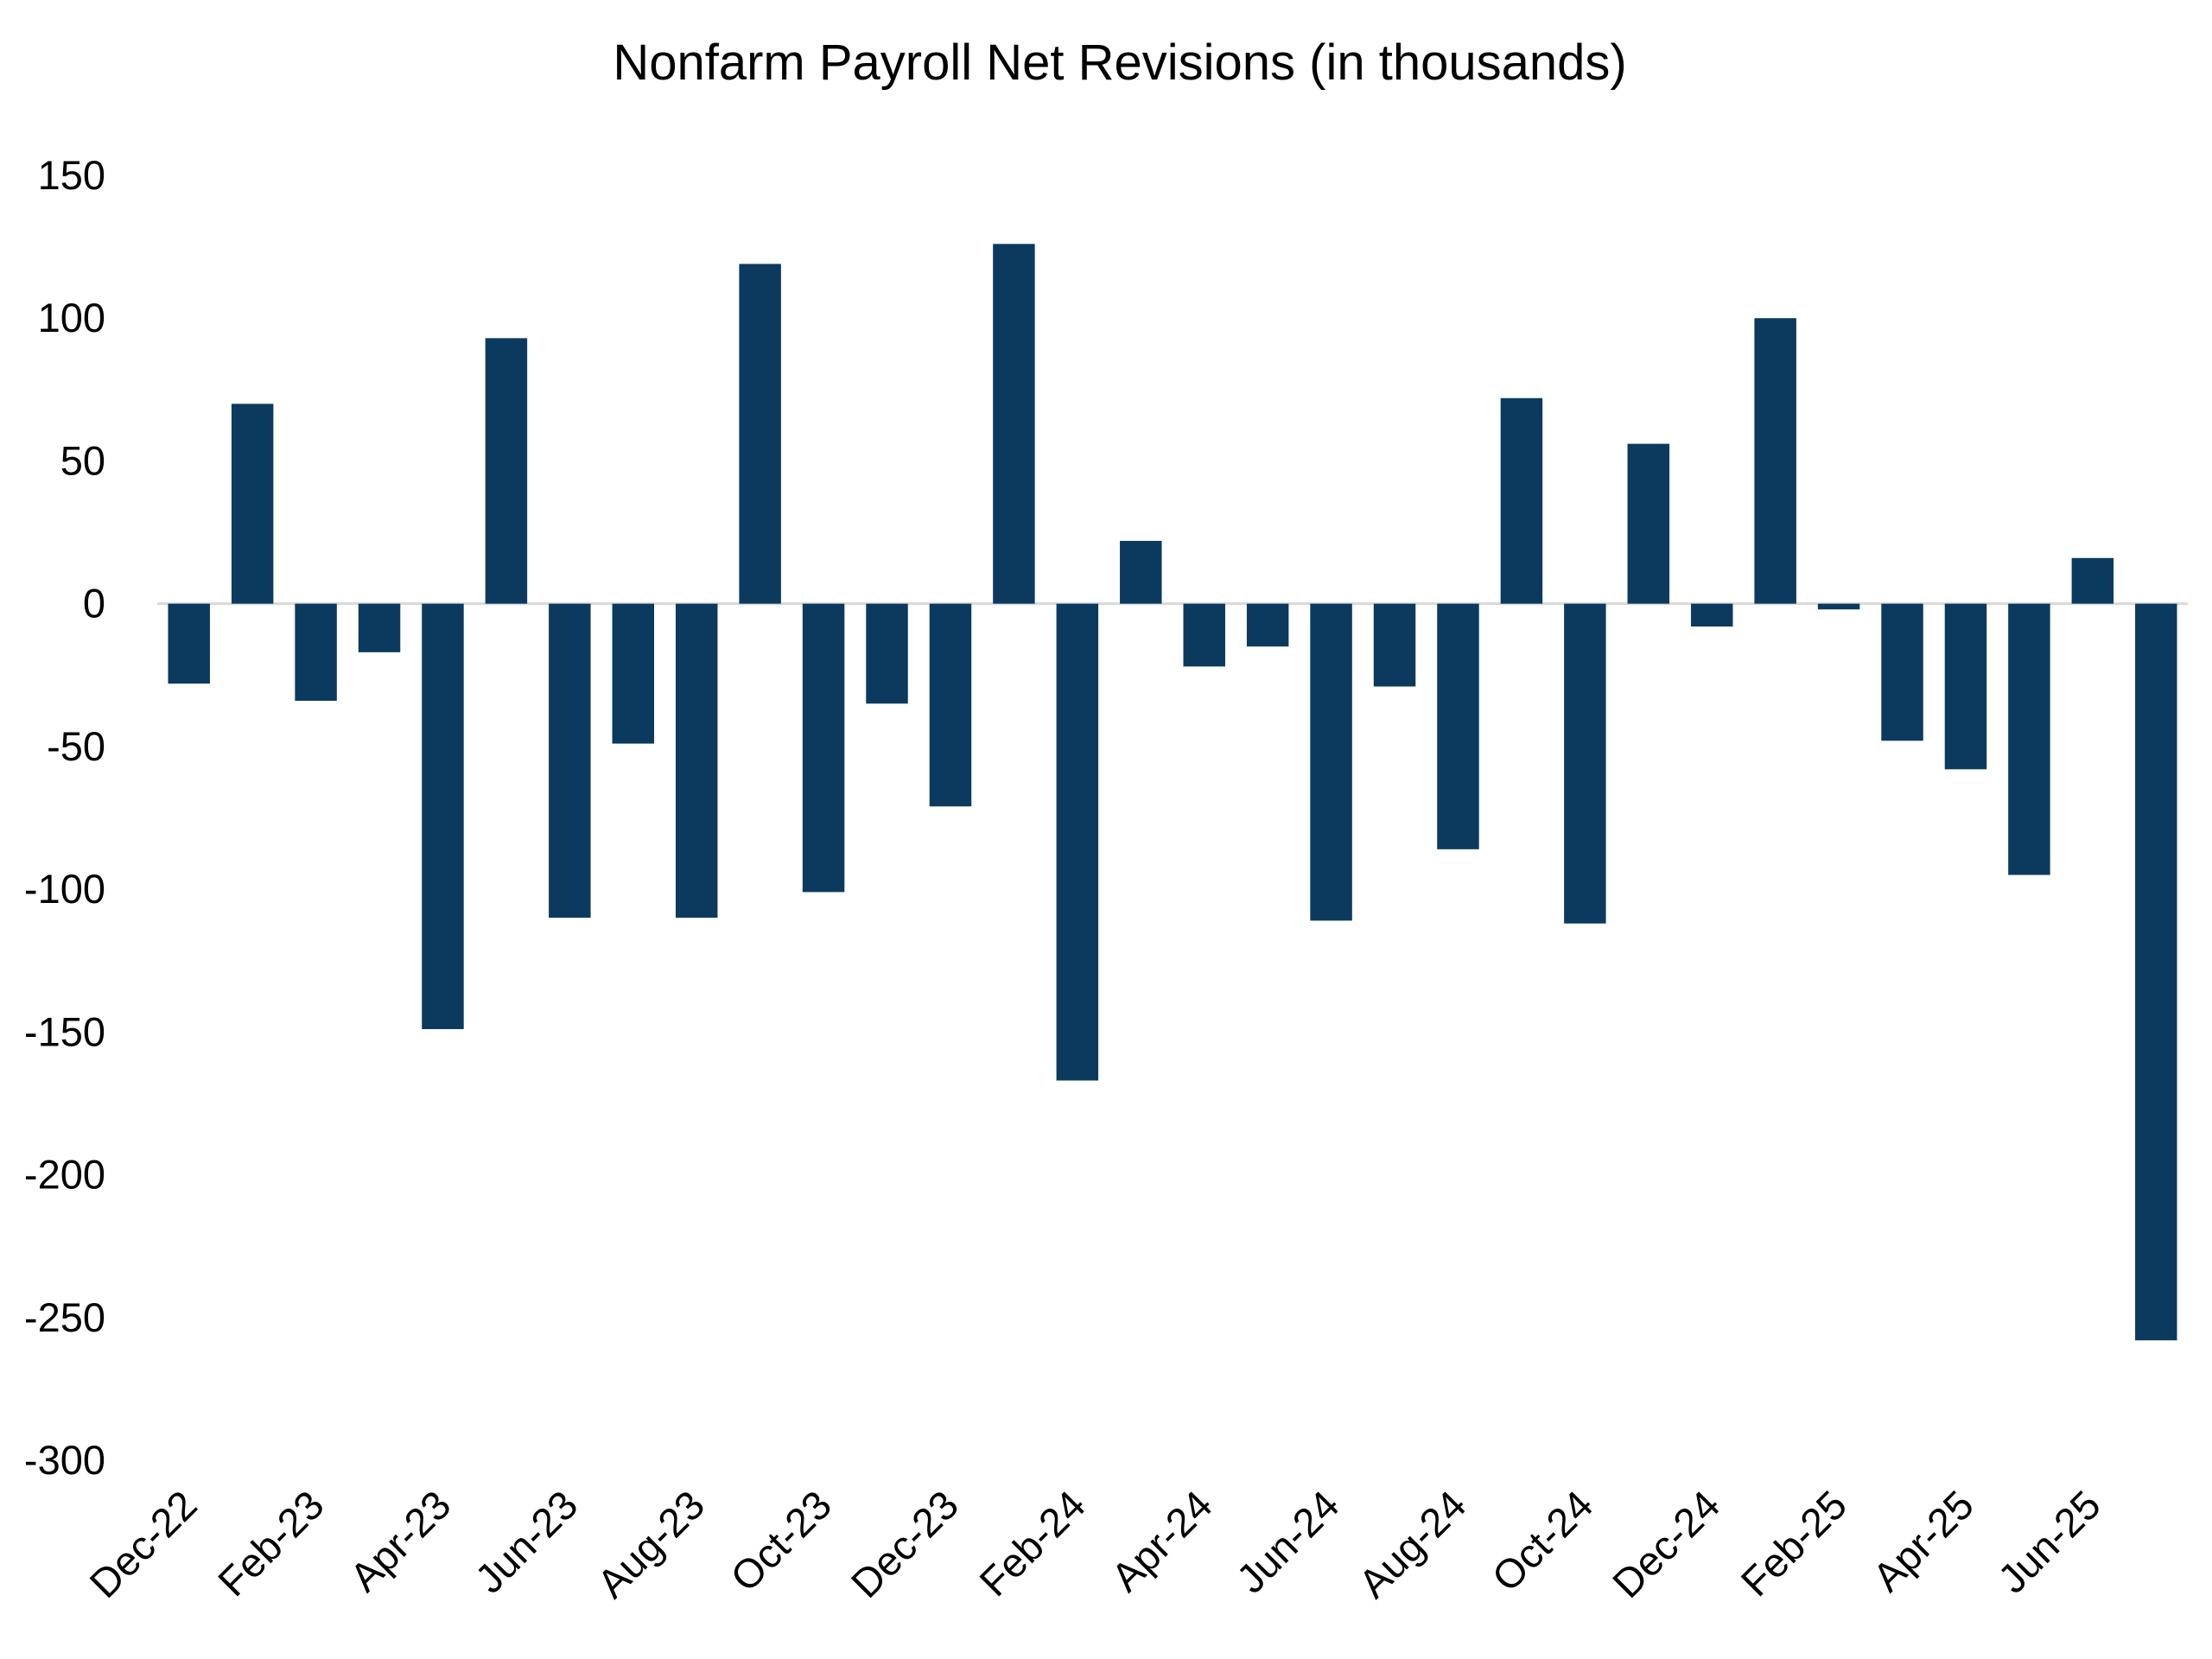 The height and width of the screenshot is (1659, 2212). I want to click on x-tick-label: Apr-24, so click(1162, 1541).